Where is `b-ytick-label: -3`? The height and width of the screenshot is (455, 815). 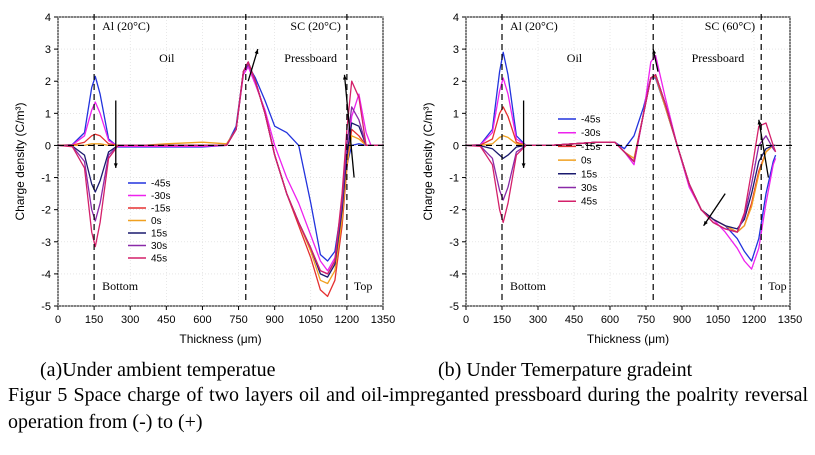 b-ytick-label: -3 is located at coordinates (454, 243).